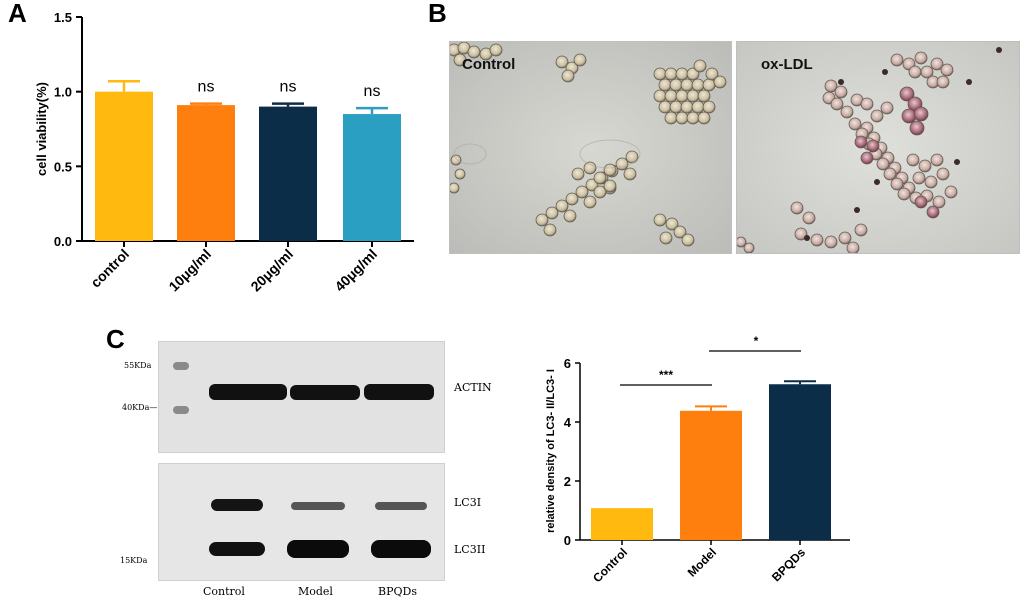  Describe the element at coordinates (301, 522) in the screenshot. I see `western-blot-lc3` at that location.